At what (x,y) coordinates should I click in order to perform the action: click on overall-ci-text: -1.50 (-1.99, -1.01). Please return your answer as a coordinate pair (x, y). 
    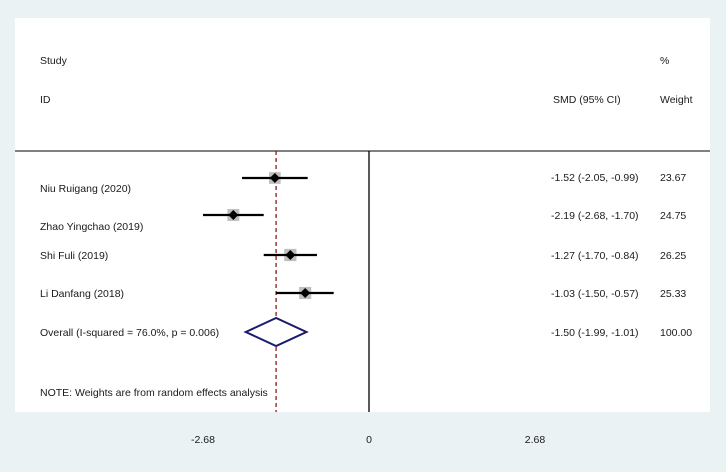
    Looking at the image, I should click on (595, 333).